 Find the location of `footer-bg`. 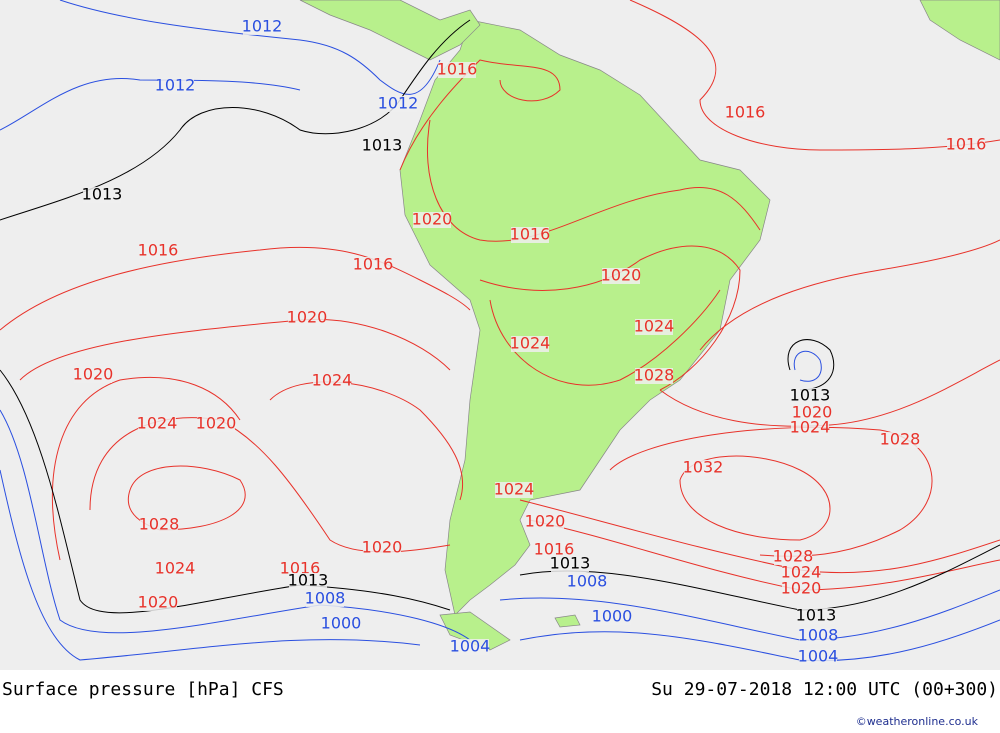

footer-bg is located at coordinates (500, 701).